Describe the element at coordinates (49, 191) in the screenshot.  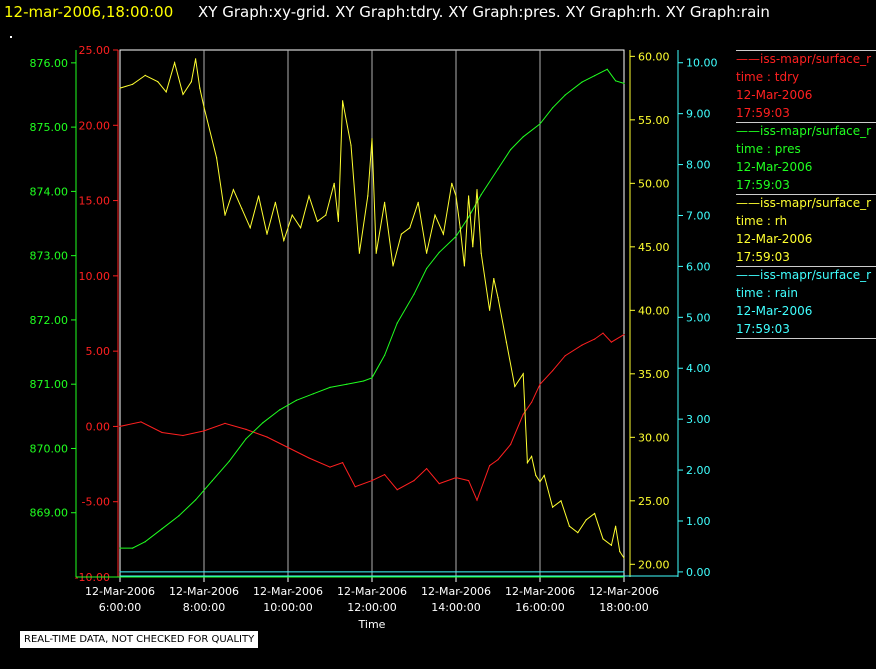
I see `pres-tick-label: 874.00` at that location.